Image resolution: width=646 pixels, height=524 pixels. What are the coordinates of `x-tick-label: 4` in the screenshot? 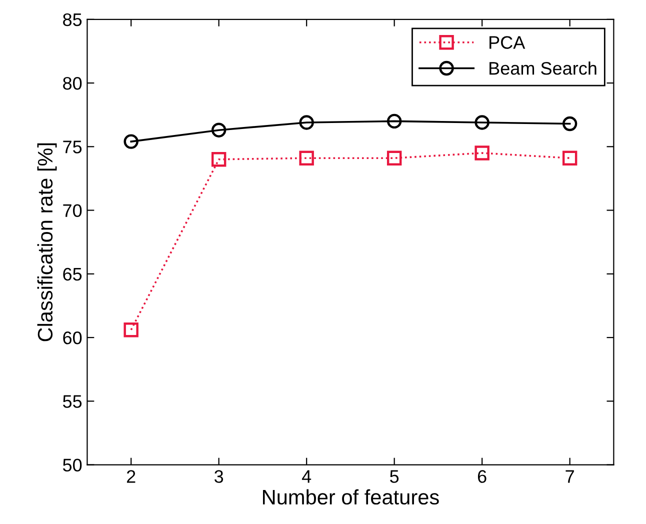 It's located at (307, 476).